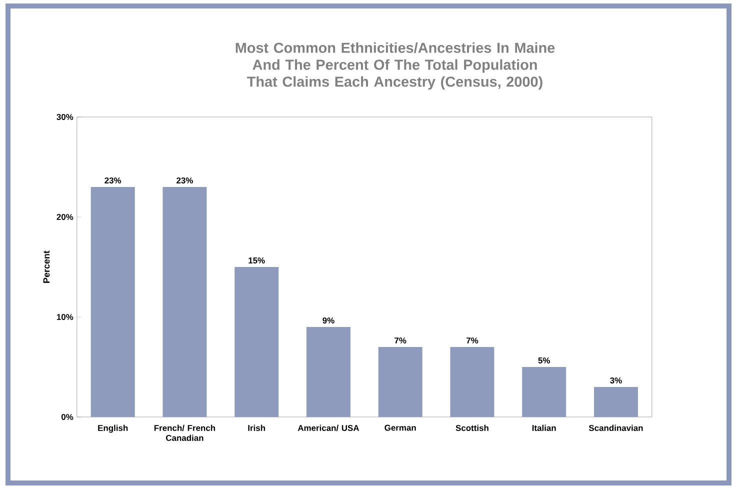 This screenshot has width=737, height=489. Describe the element at coordinates (113, 428) in the screenshot. I see `x-tick-label: English` at that location.